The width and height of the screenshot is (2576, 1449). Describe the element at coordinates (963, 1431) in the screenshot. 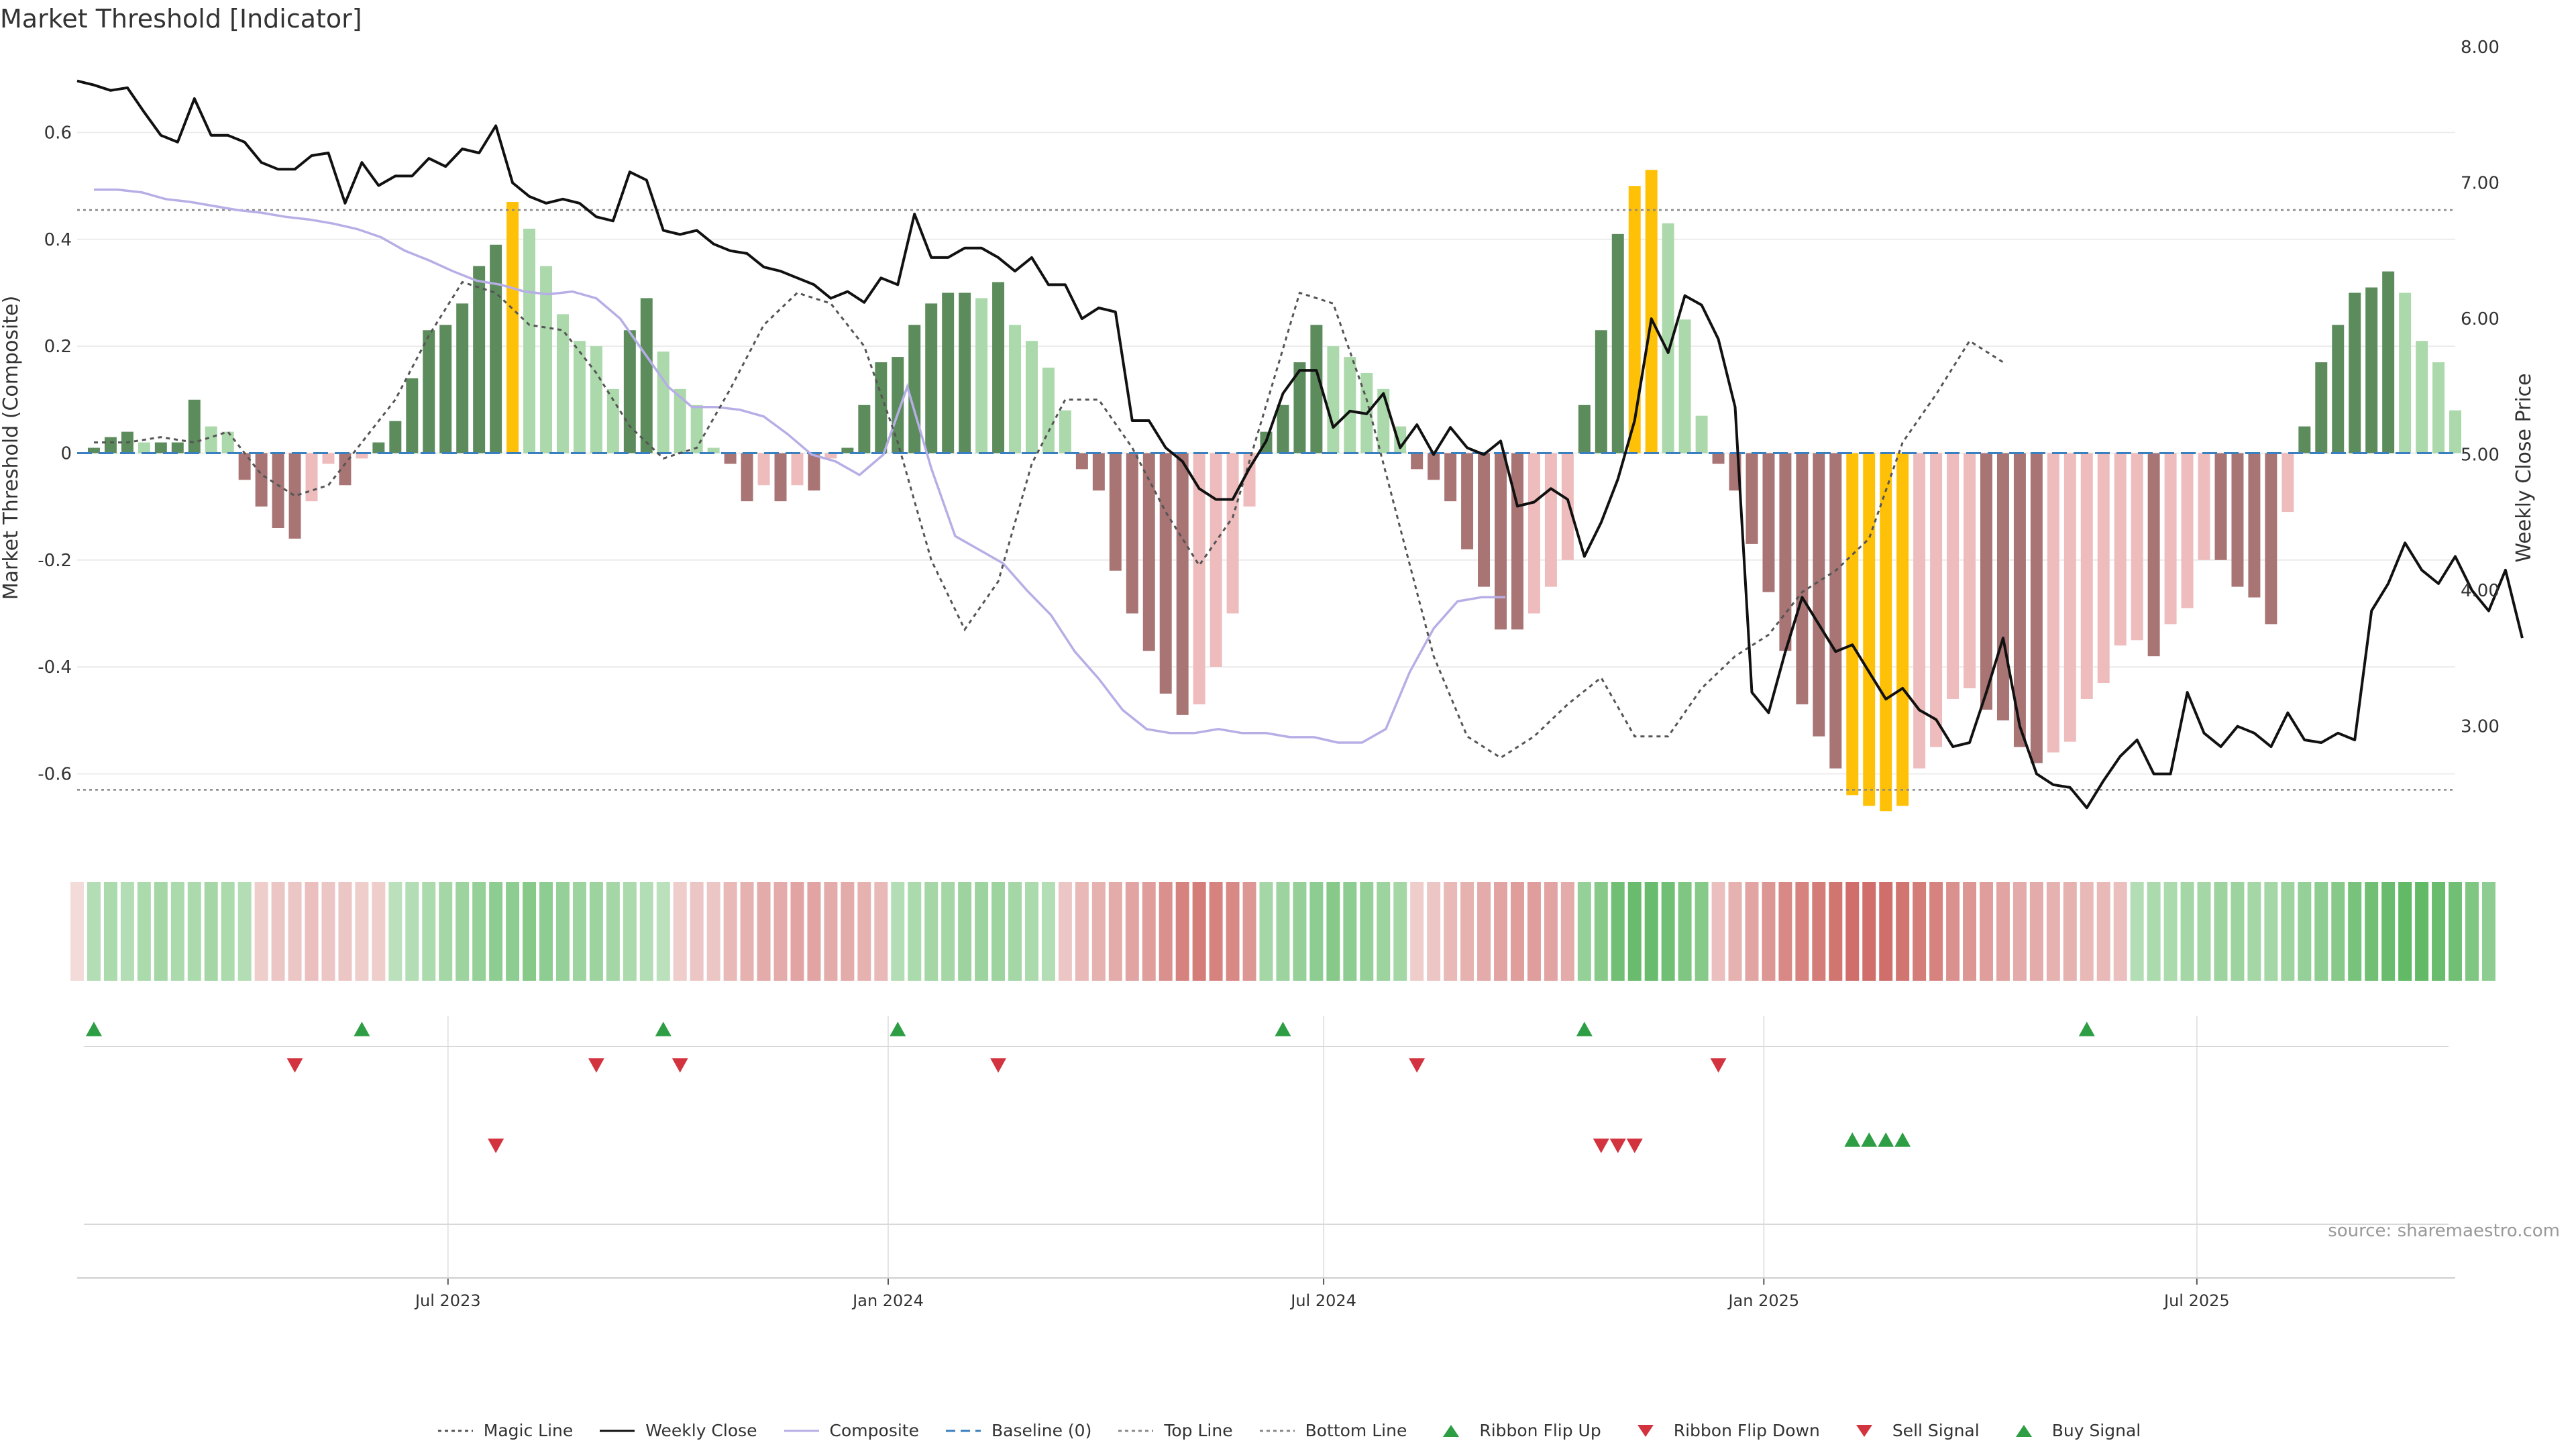

I see `dashed-line` at that location.